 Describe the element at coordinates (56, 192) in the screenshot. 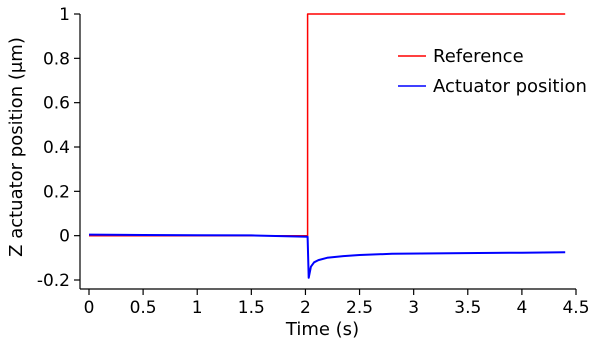

I see `y-tick-label: 0.2` at that location.